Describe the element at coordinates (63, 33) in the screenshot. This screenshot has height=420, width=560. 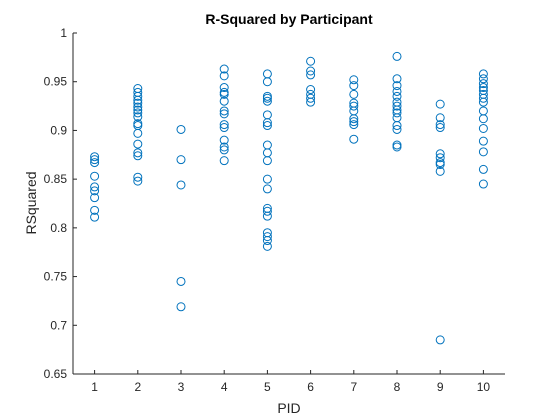
I see `y-tick-label: 1` at that location.